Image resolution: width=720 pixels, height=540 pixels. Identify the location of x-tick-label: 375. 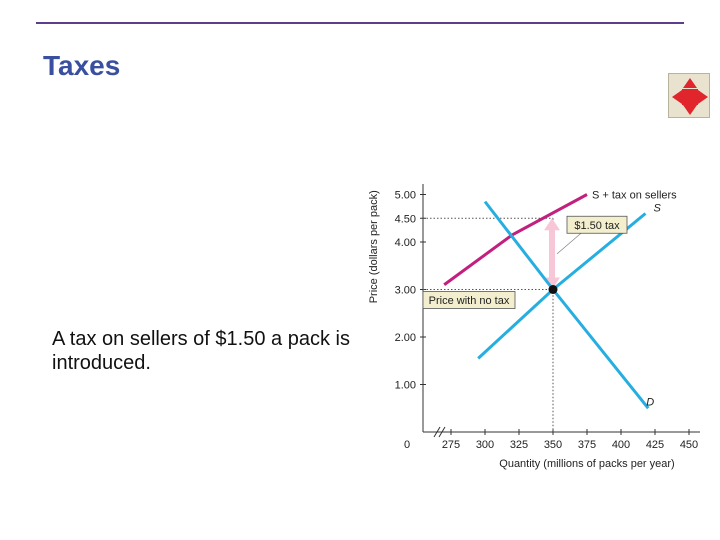
(587, 445).